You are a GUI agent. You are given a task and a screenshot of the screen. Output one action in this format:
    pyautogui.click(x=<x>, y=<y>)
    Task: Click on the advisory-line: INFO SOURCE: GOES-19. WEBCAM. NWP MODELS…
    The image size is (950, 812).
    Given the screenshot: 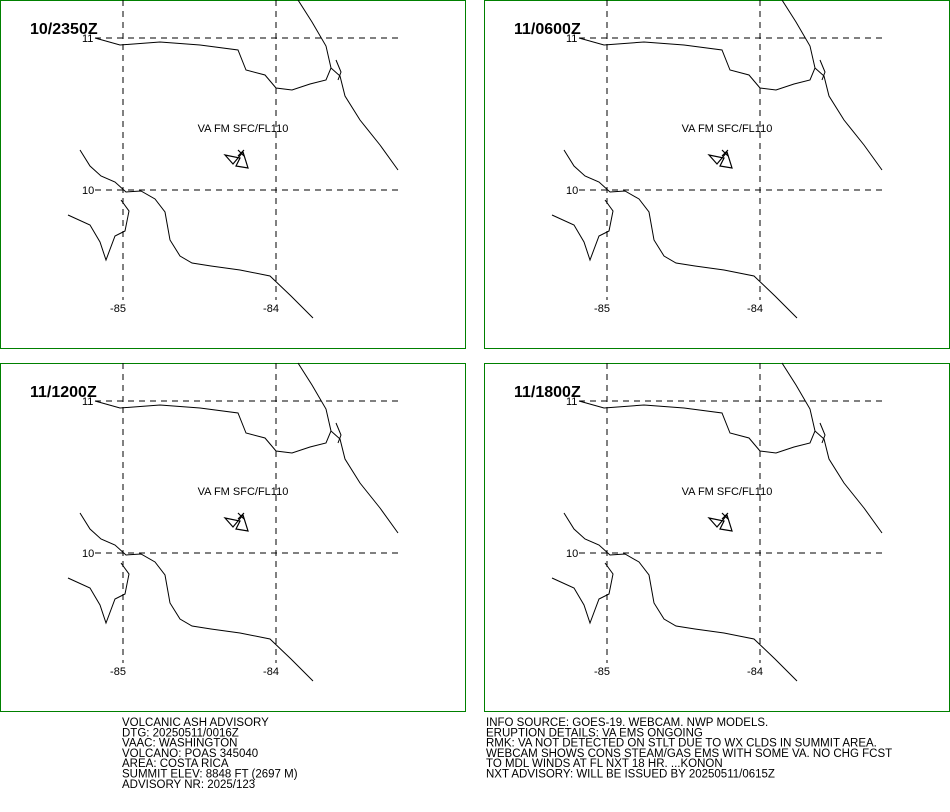 What is the action you would take?
    pyautogui.click(x=627, y=723)
    